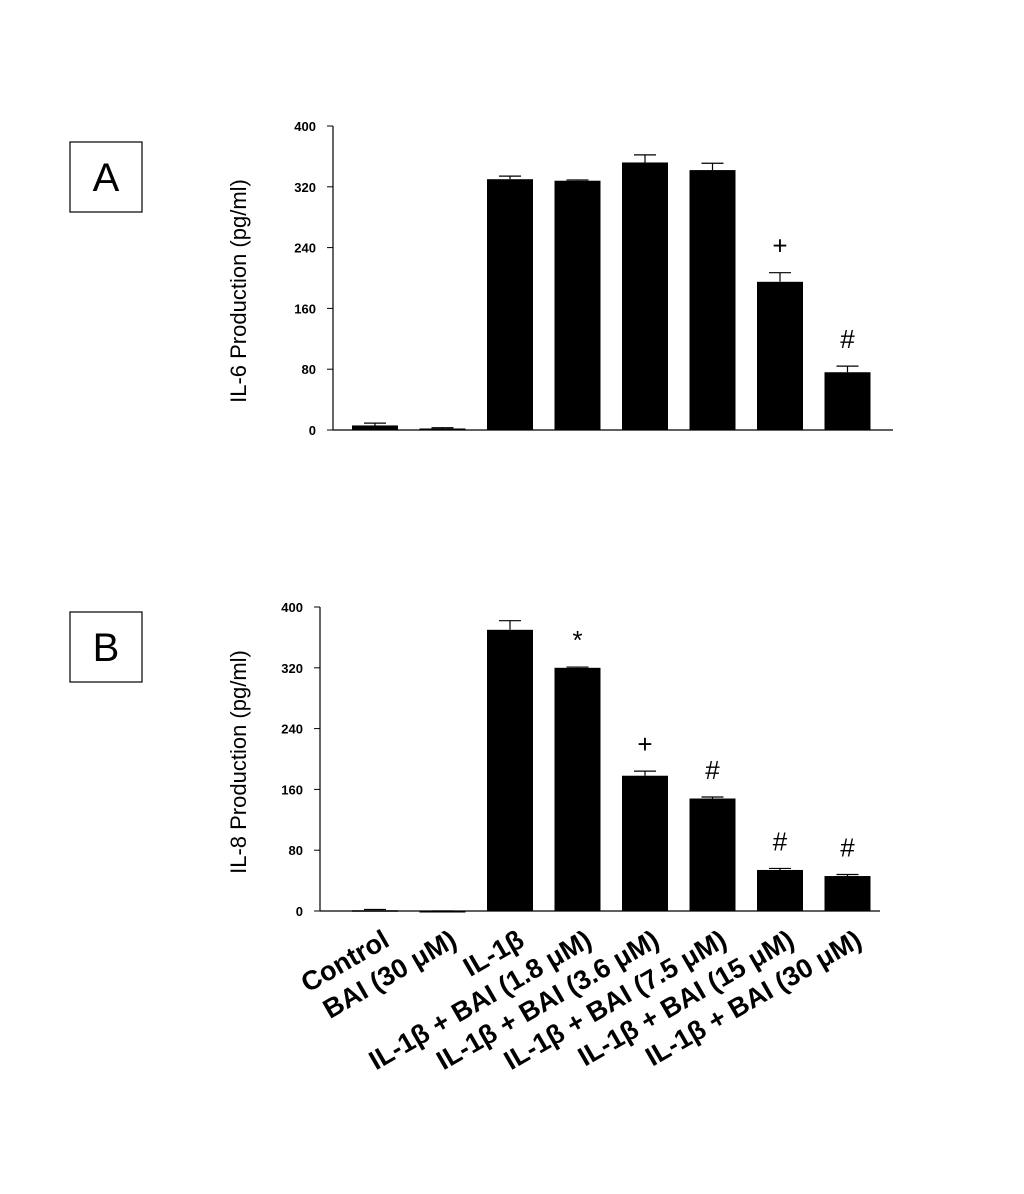  I want to click on panel-label: B, so click(106, 648).